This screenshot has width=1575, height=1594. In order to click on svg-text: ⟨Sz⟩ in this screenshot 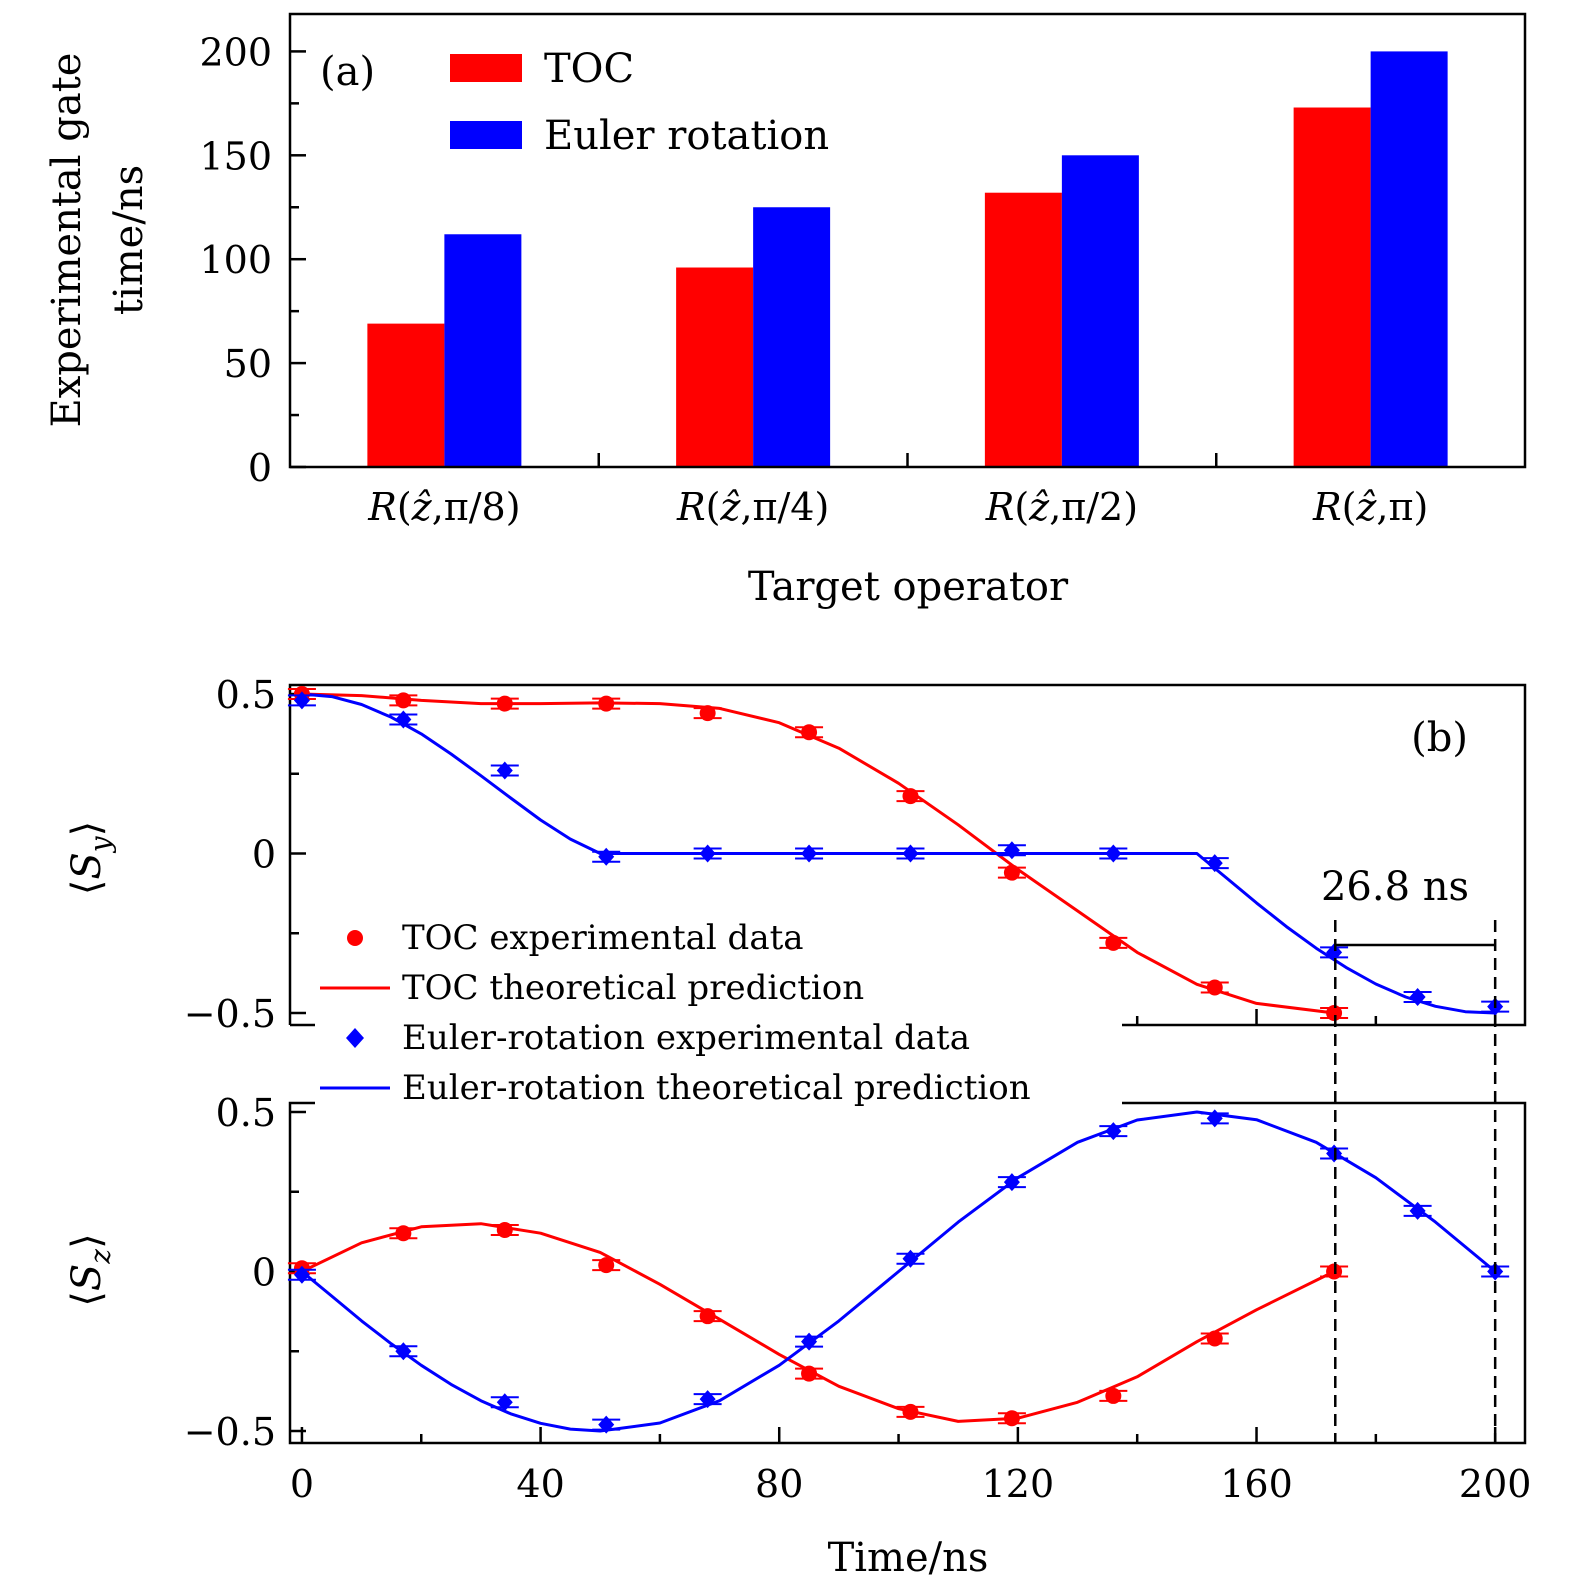, I will do `click(90, 1269)`.